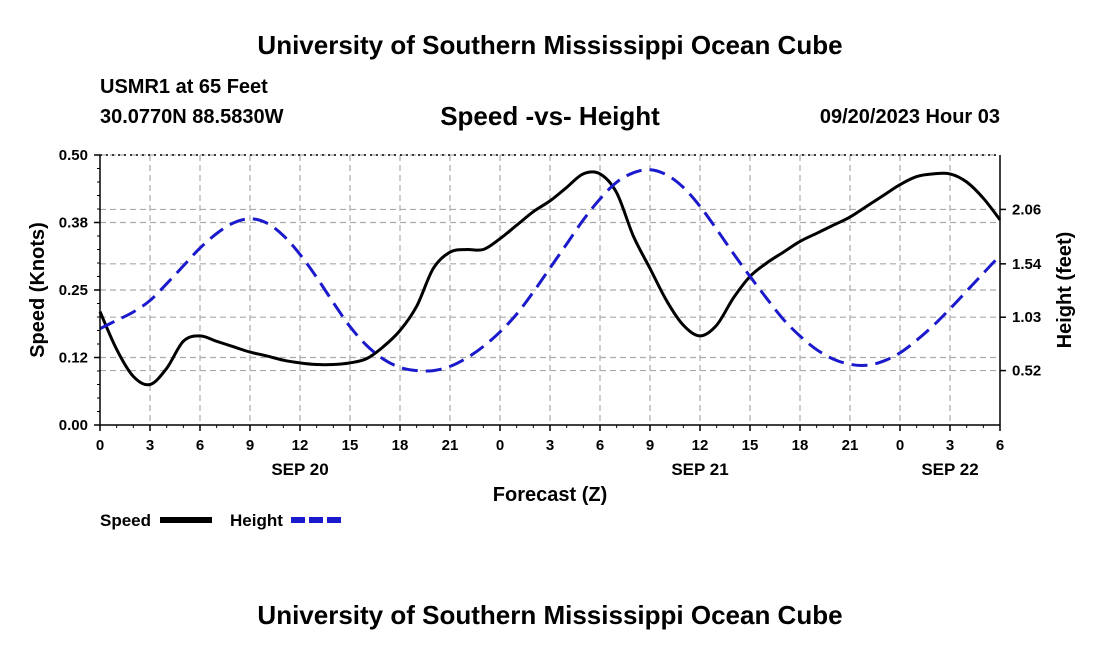  I want to click on y-right-tick-label: 1.54, so click(1027, 264).